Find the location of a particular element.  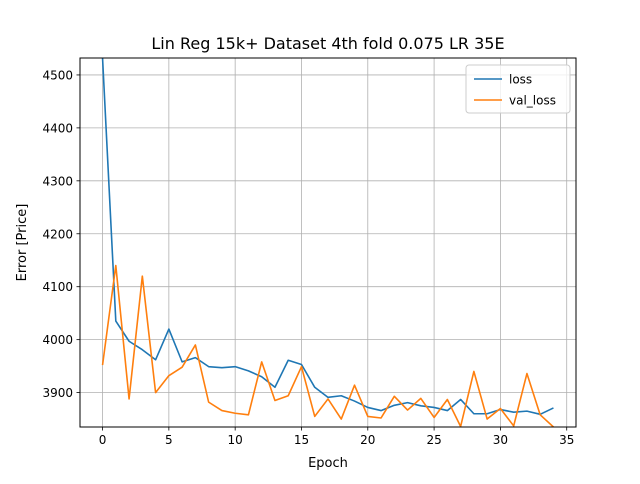

x-axis-ticks: 0 5 10 15 20 25 30 35 is located at coordinates (336, 437).